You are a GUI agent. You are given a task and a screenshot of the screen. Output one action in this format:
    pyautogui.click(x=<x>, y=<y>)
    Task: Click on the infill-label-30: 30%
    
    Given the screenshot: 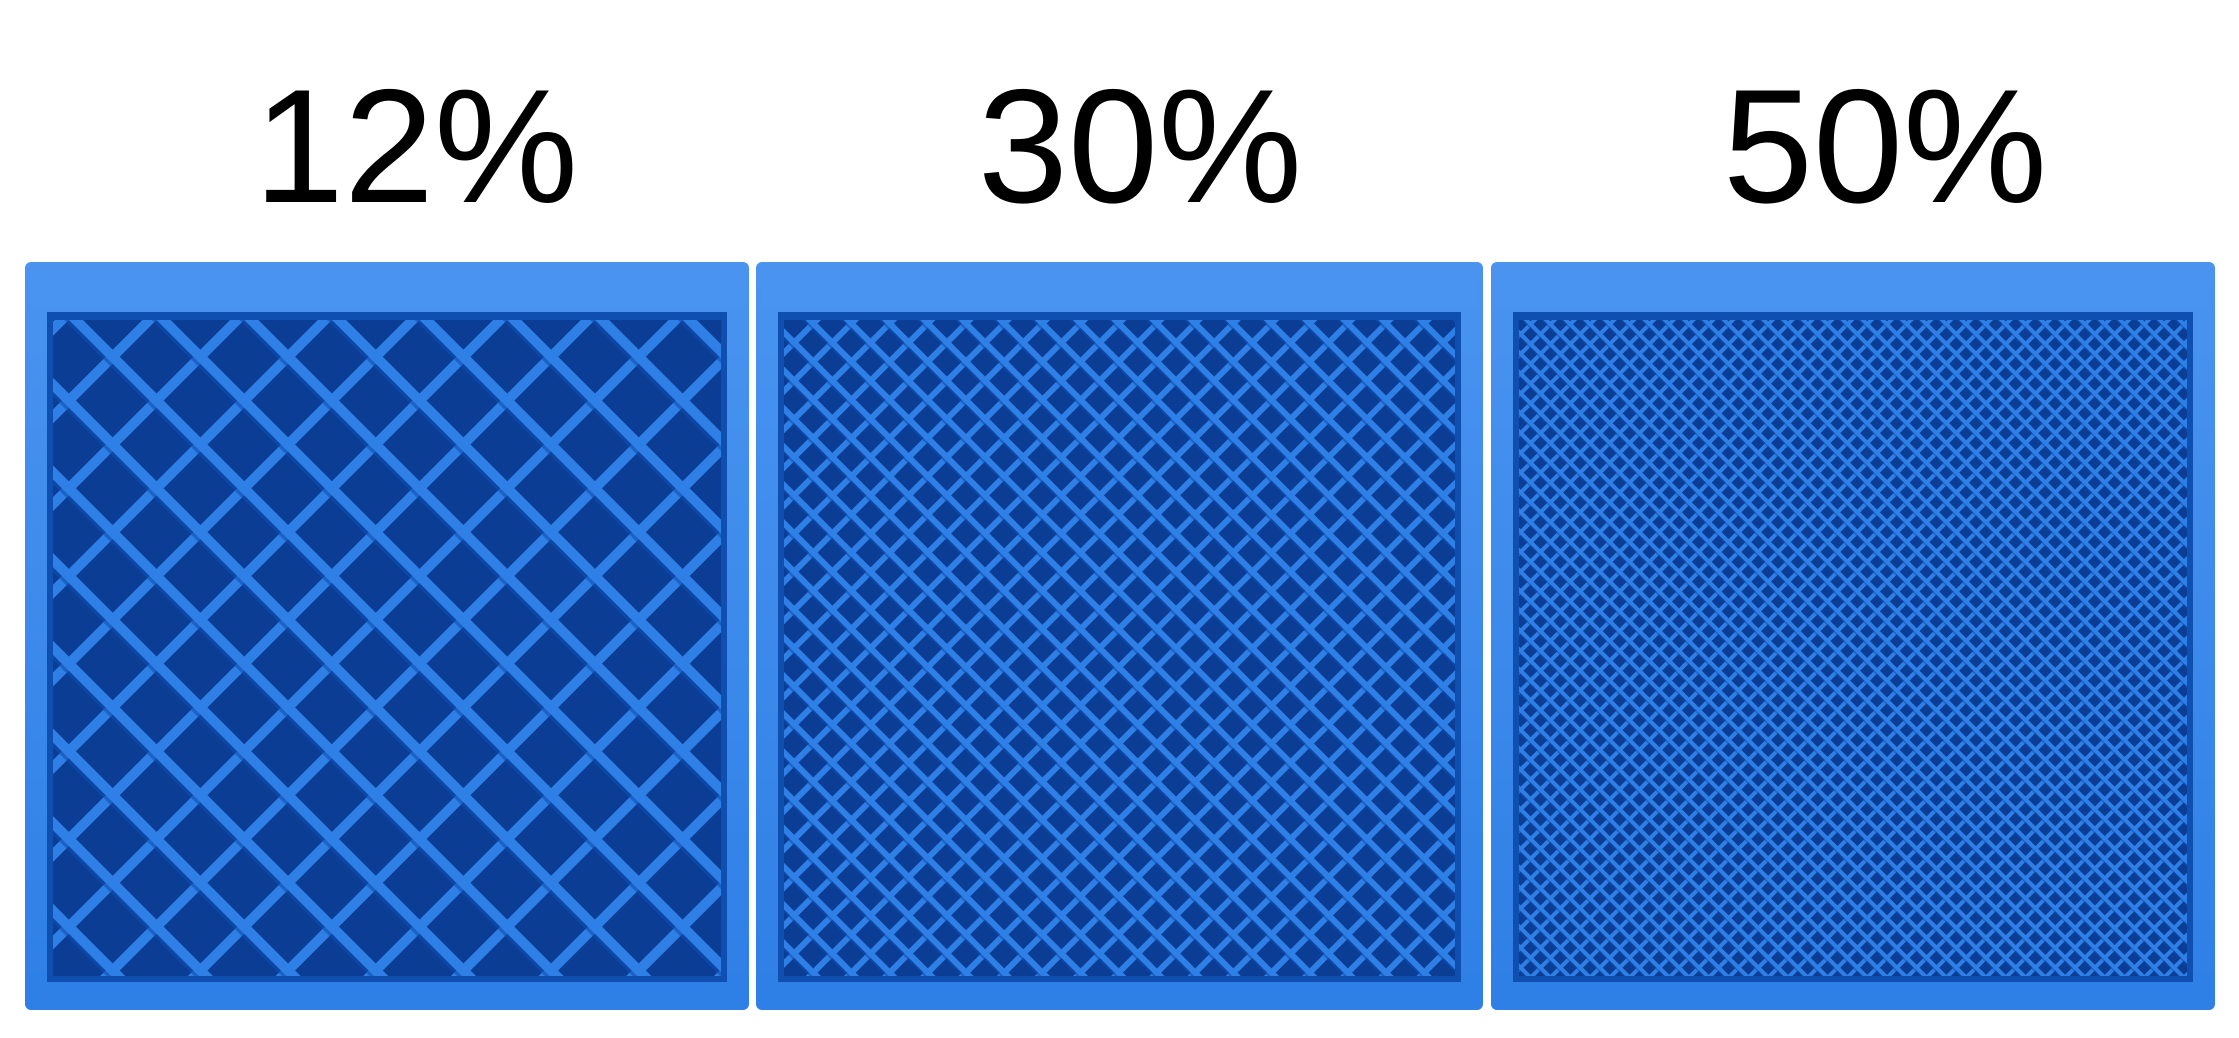 What is the action you would take?
    pyautogui.click(x=1140, y=146)
    